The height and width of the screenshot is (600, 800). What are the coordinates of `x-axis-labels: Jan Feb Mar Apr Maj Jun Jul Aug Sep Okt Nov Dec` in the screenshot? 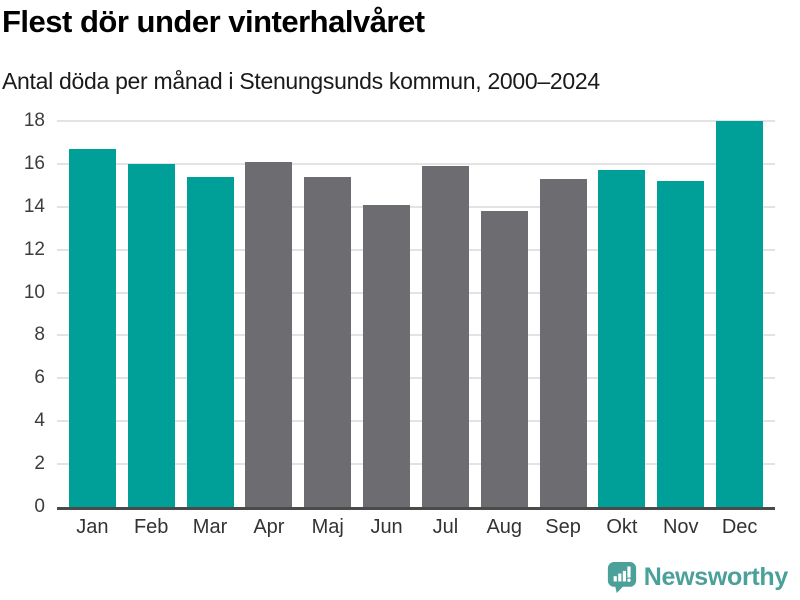 It's located at (416, 527).